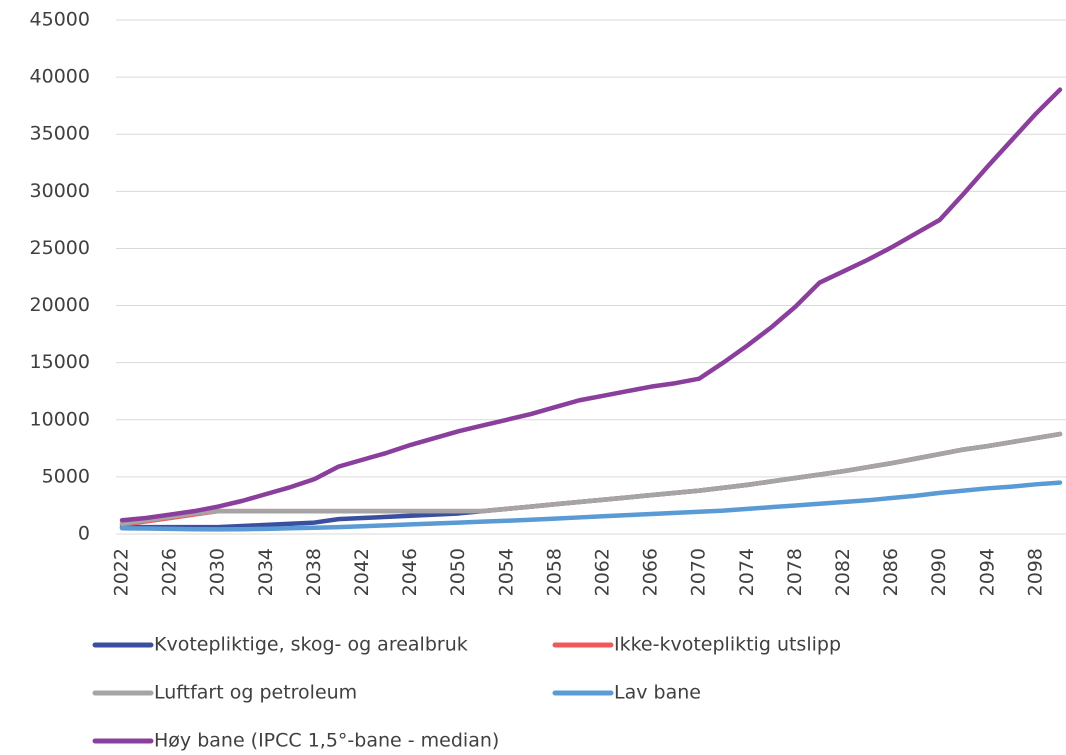 This screenshot has height=755, width=1066. Describe the element at coordinates (410, 572) in the screenshot. I see `x-tick-label: 2046` at that location.